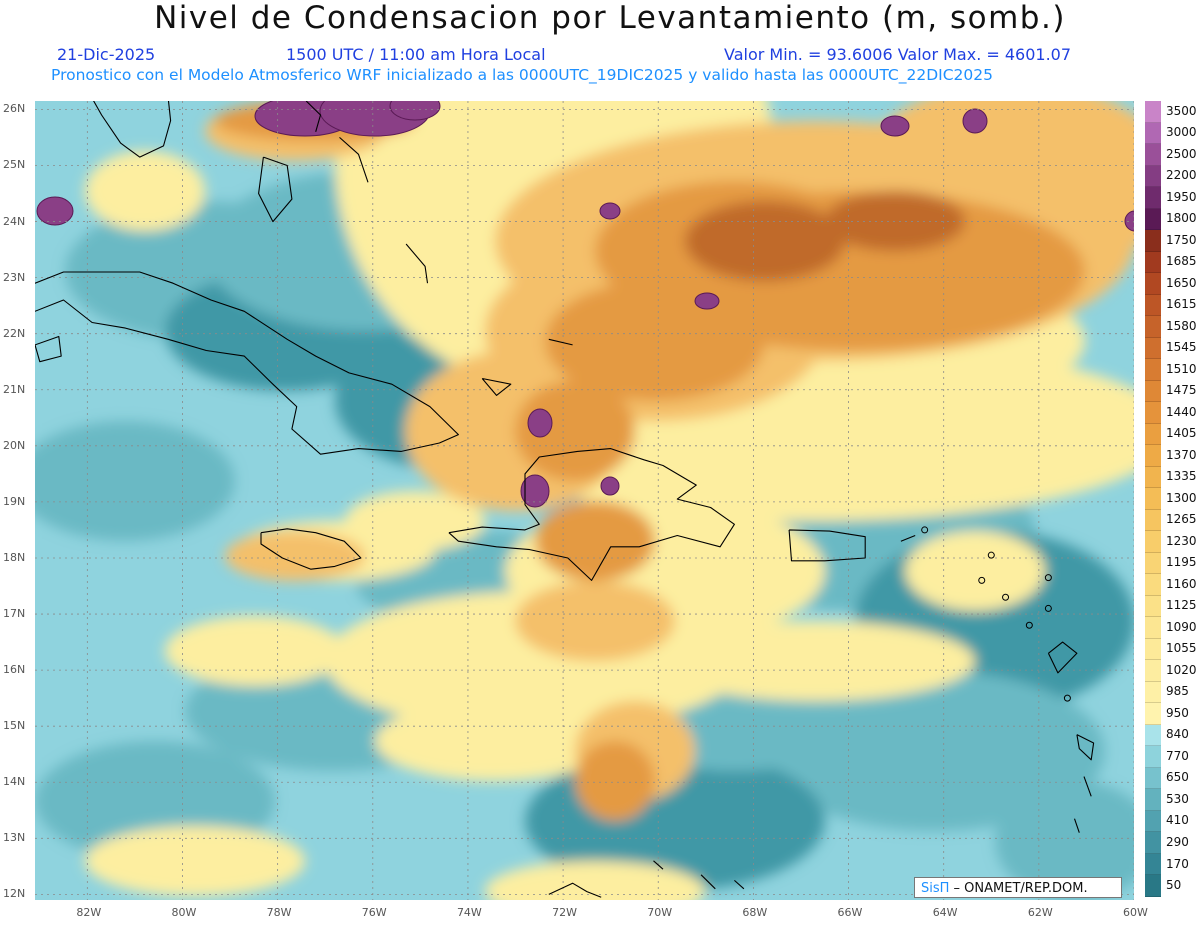  I want to click on lon-label: 74W, so click(469, 912).